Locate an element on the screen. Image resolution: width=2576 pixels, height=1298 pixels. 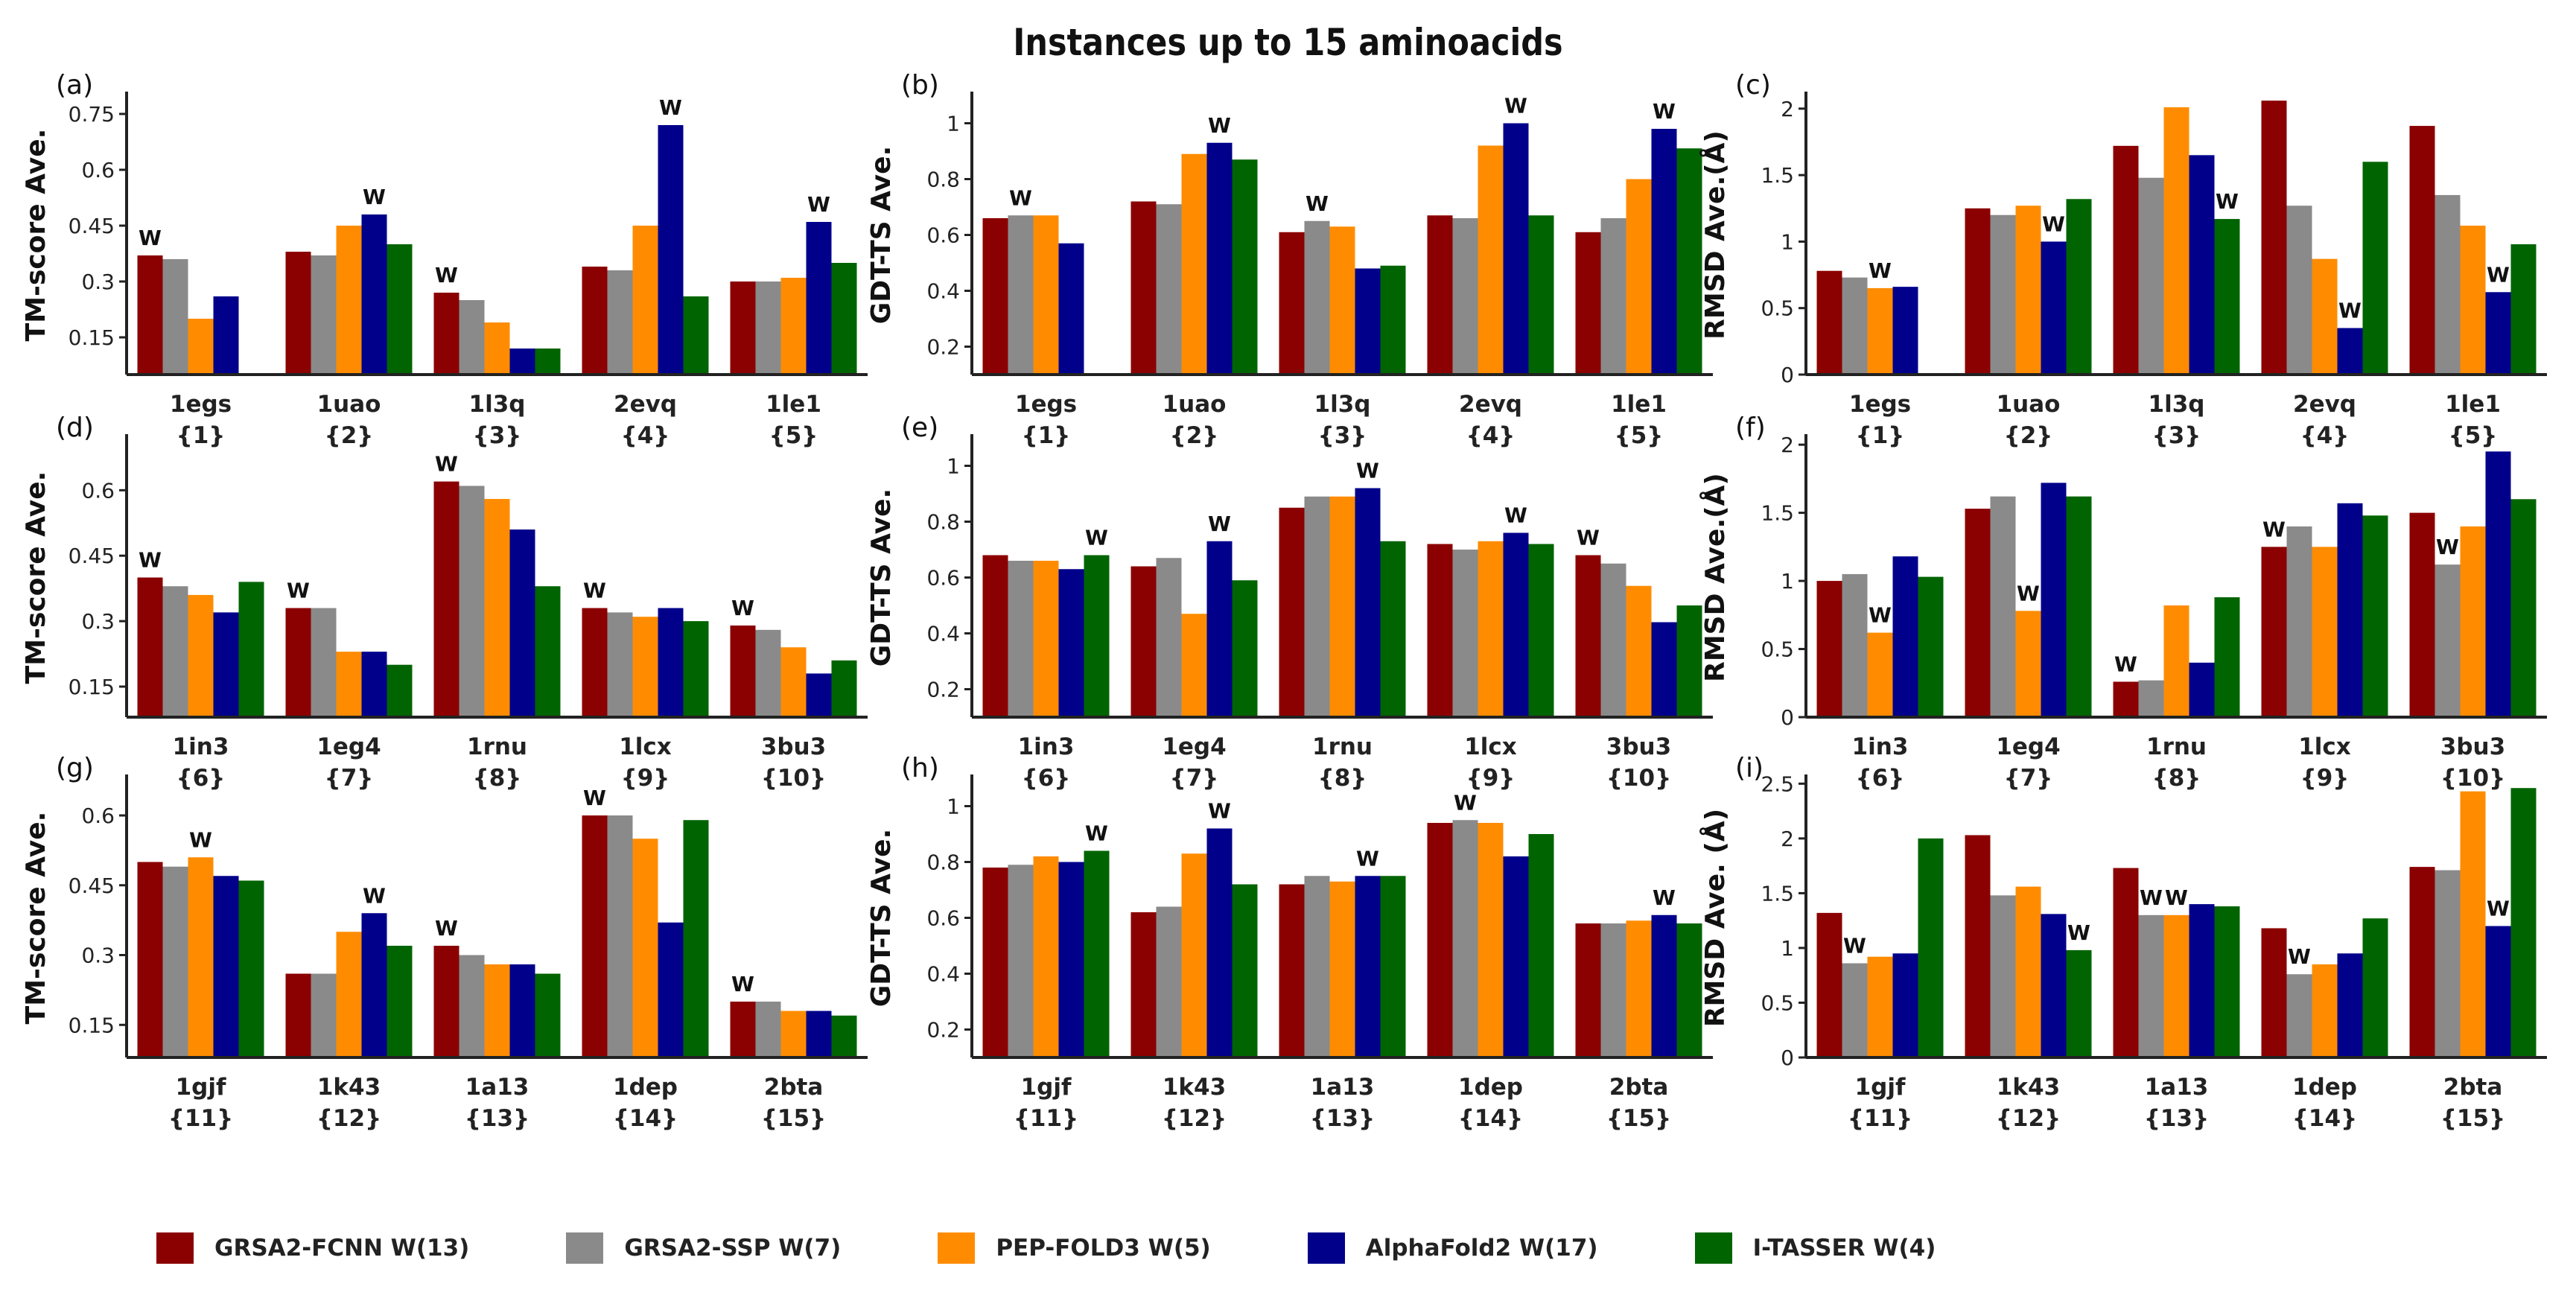
y-axis-label: RMSD Ave.(Å) is located at coordinates (1715, 578).